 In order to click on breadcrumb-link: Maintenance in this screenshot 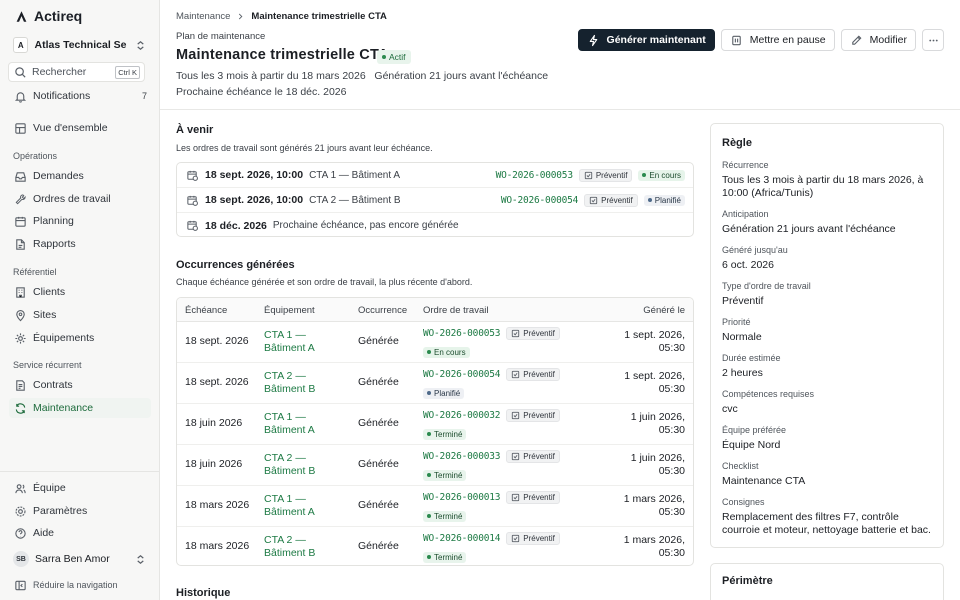, I will do `click(203, 16)`.